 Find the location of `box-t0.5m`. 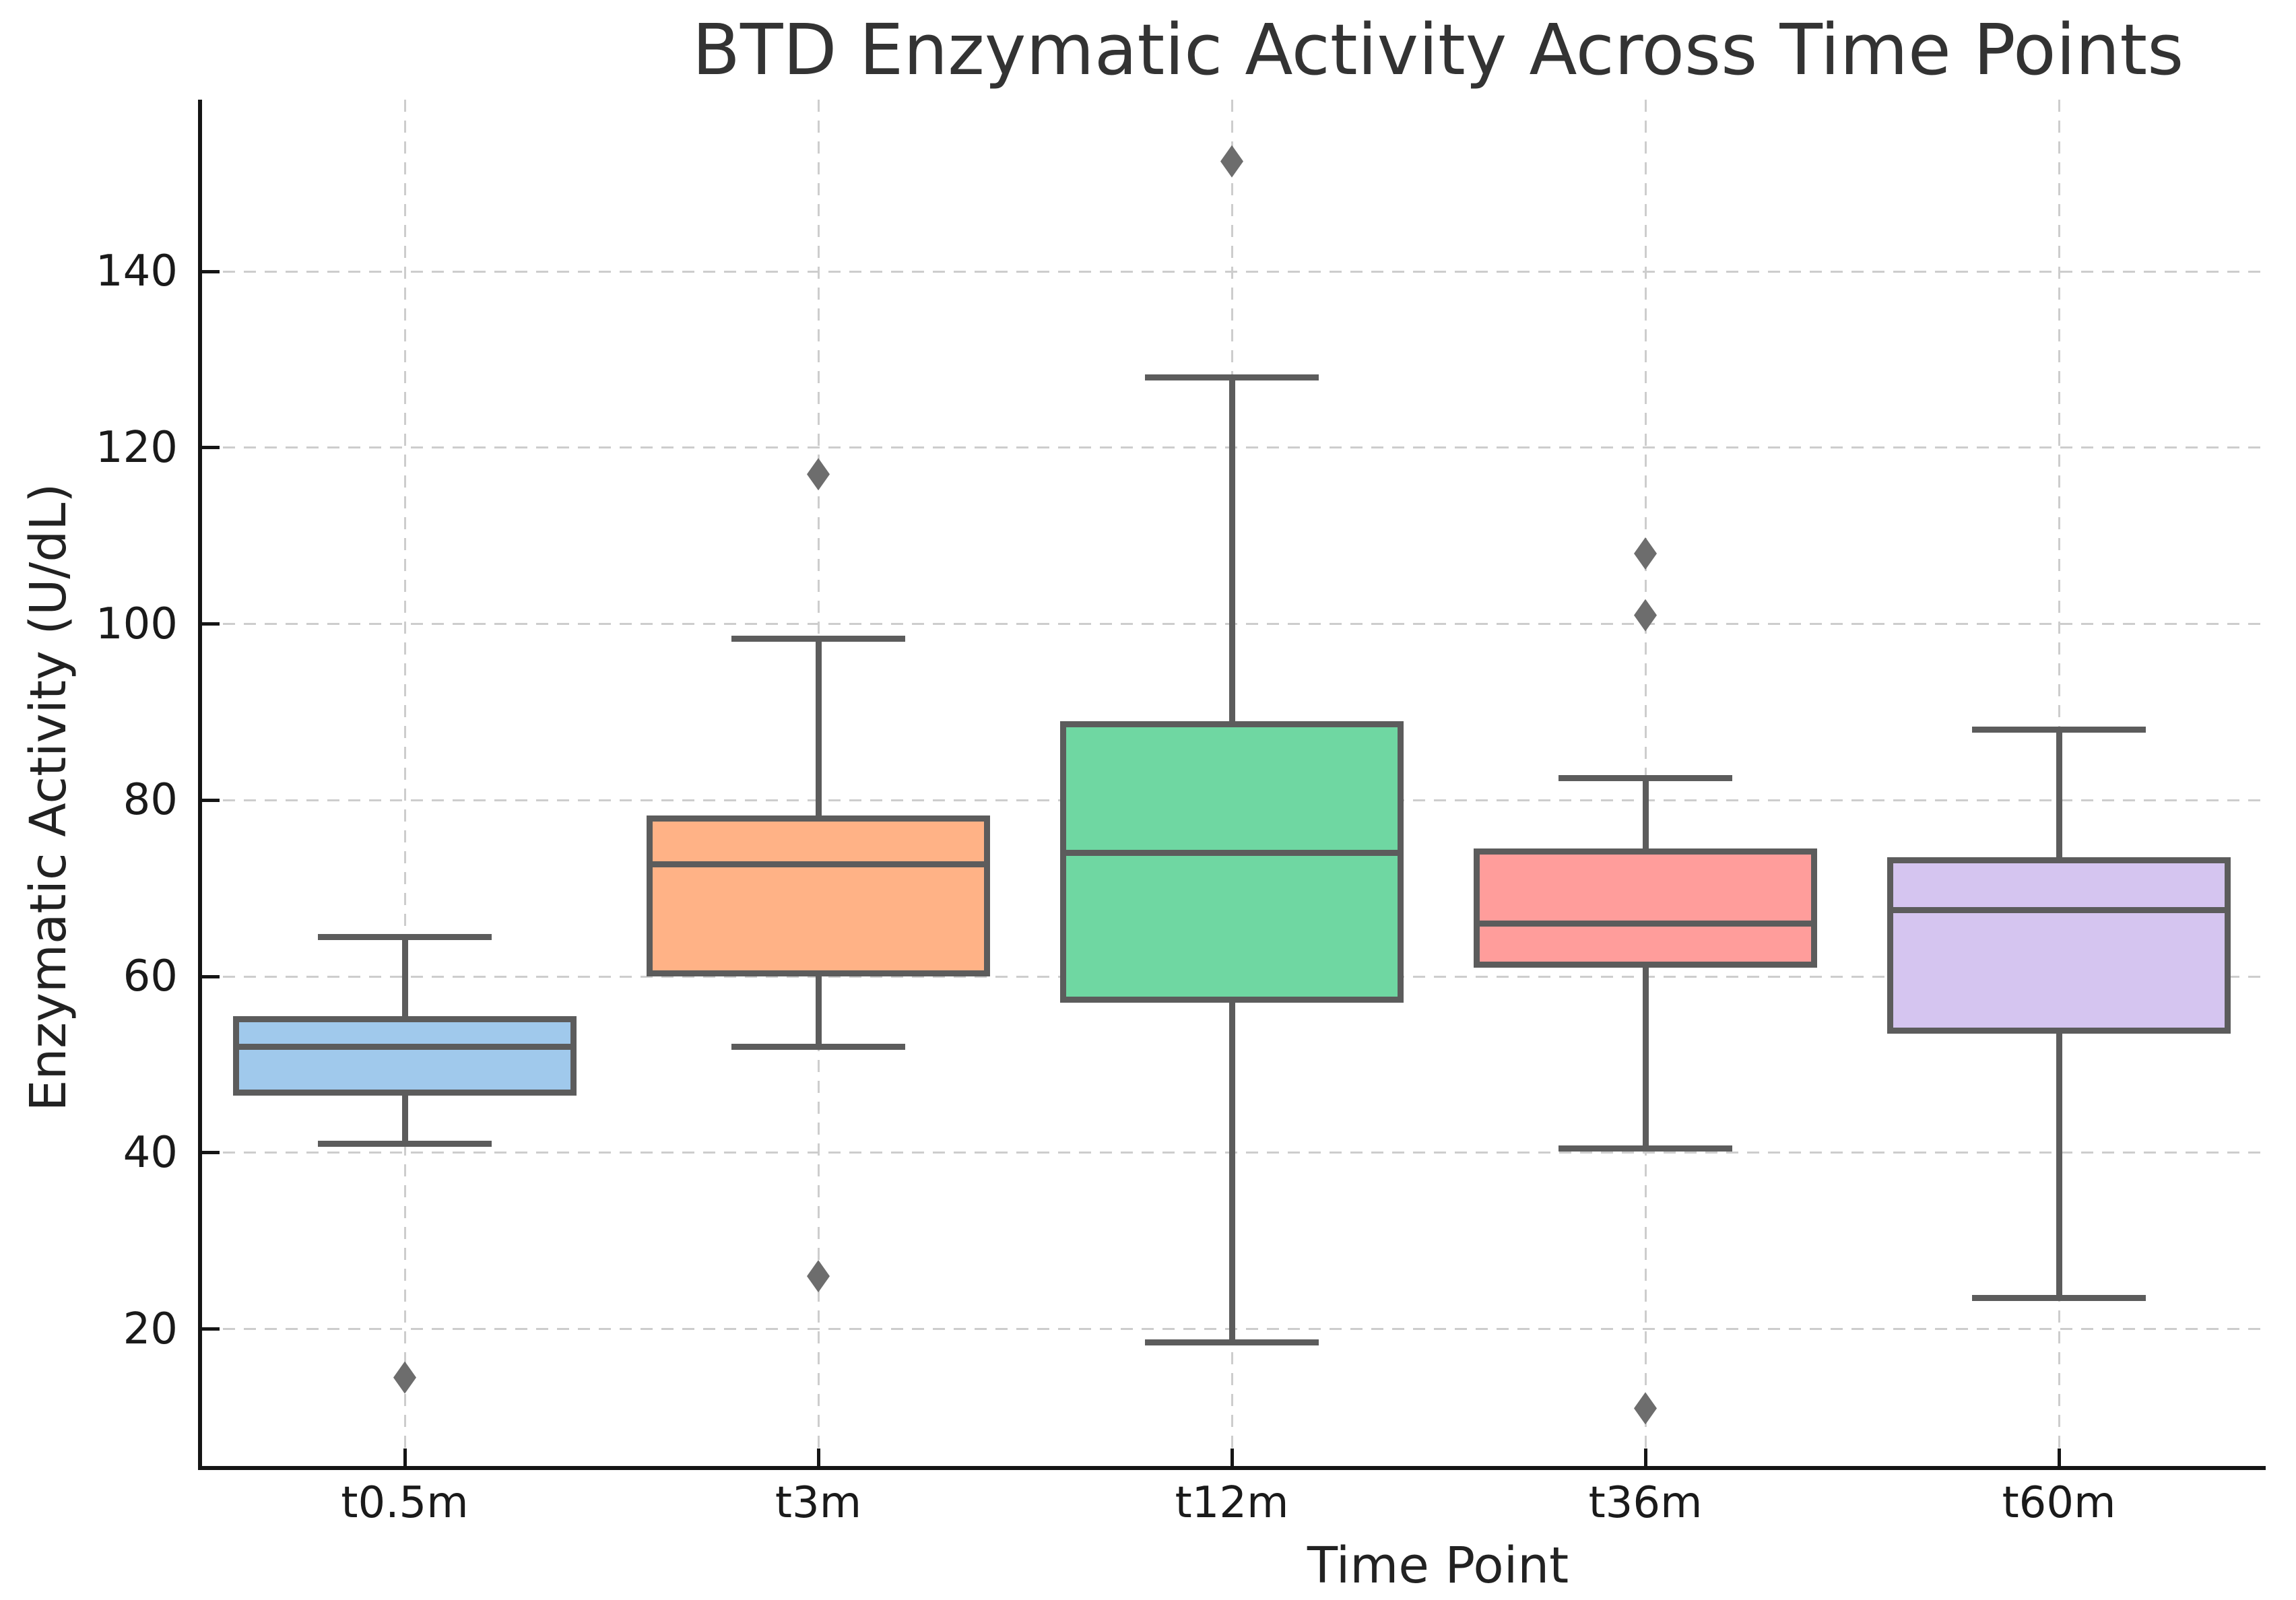

box-t0.5m is located at coordinates (405, 1056).